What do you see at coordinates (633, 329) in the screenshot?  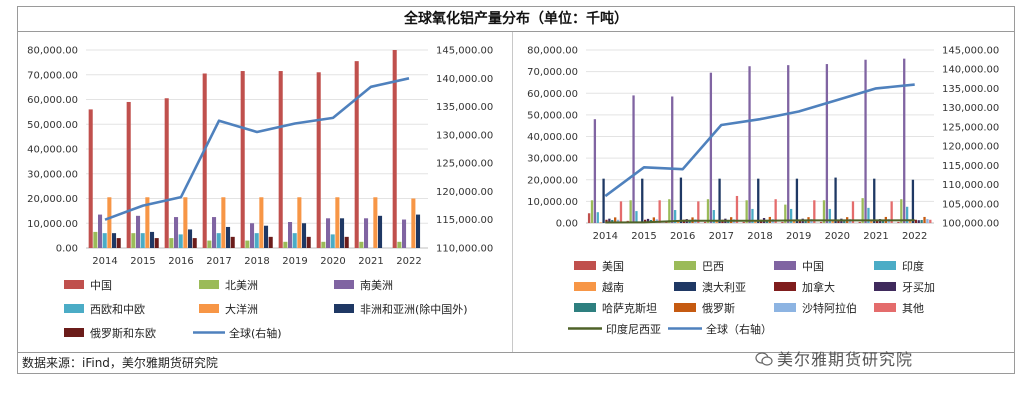 I see `legend-label: 印度尼西亚` at bounding box center [633, 329].